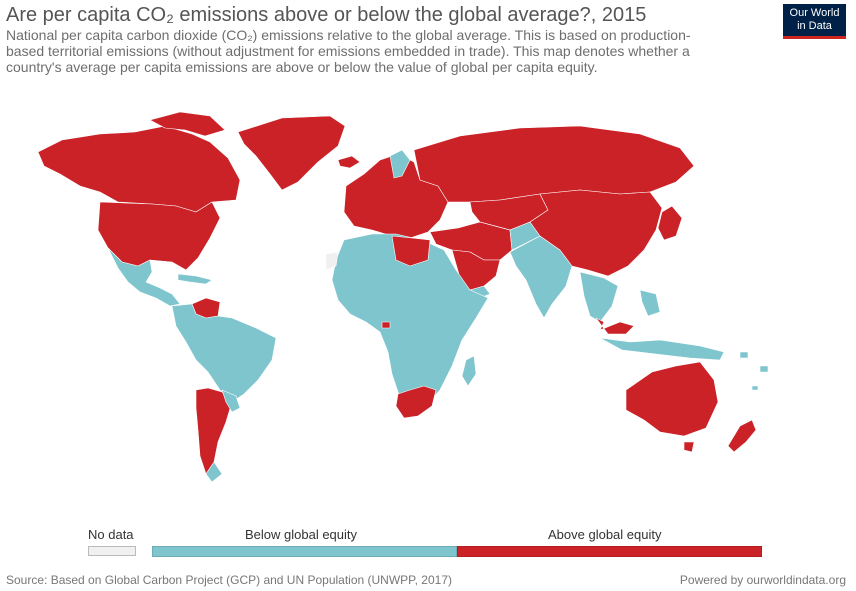  I want to click on region-china-mongolia, so click(596, 233).